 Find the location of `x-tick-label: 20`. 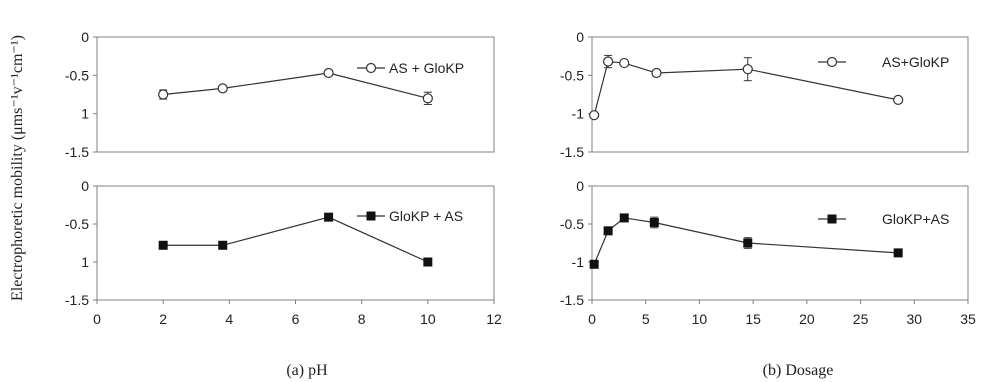

x-tick-label: 20 is located at coordinates (807, 319).